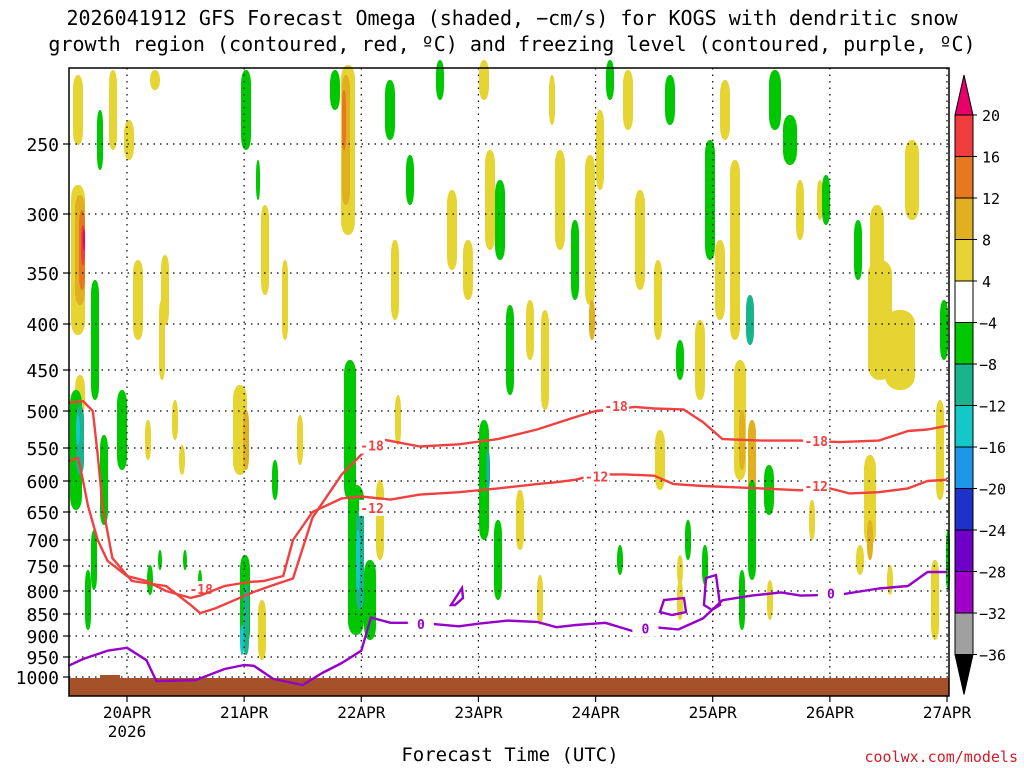 The width and height of the screenshot is (1024, 768). I want to click on y-tick-label-300: 300, so click(42, 215).